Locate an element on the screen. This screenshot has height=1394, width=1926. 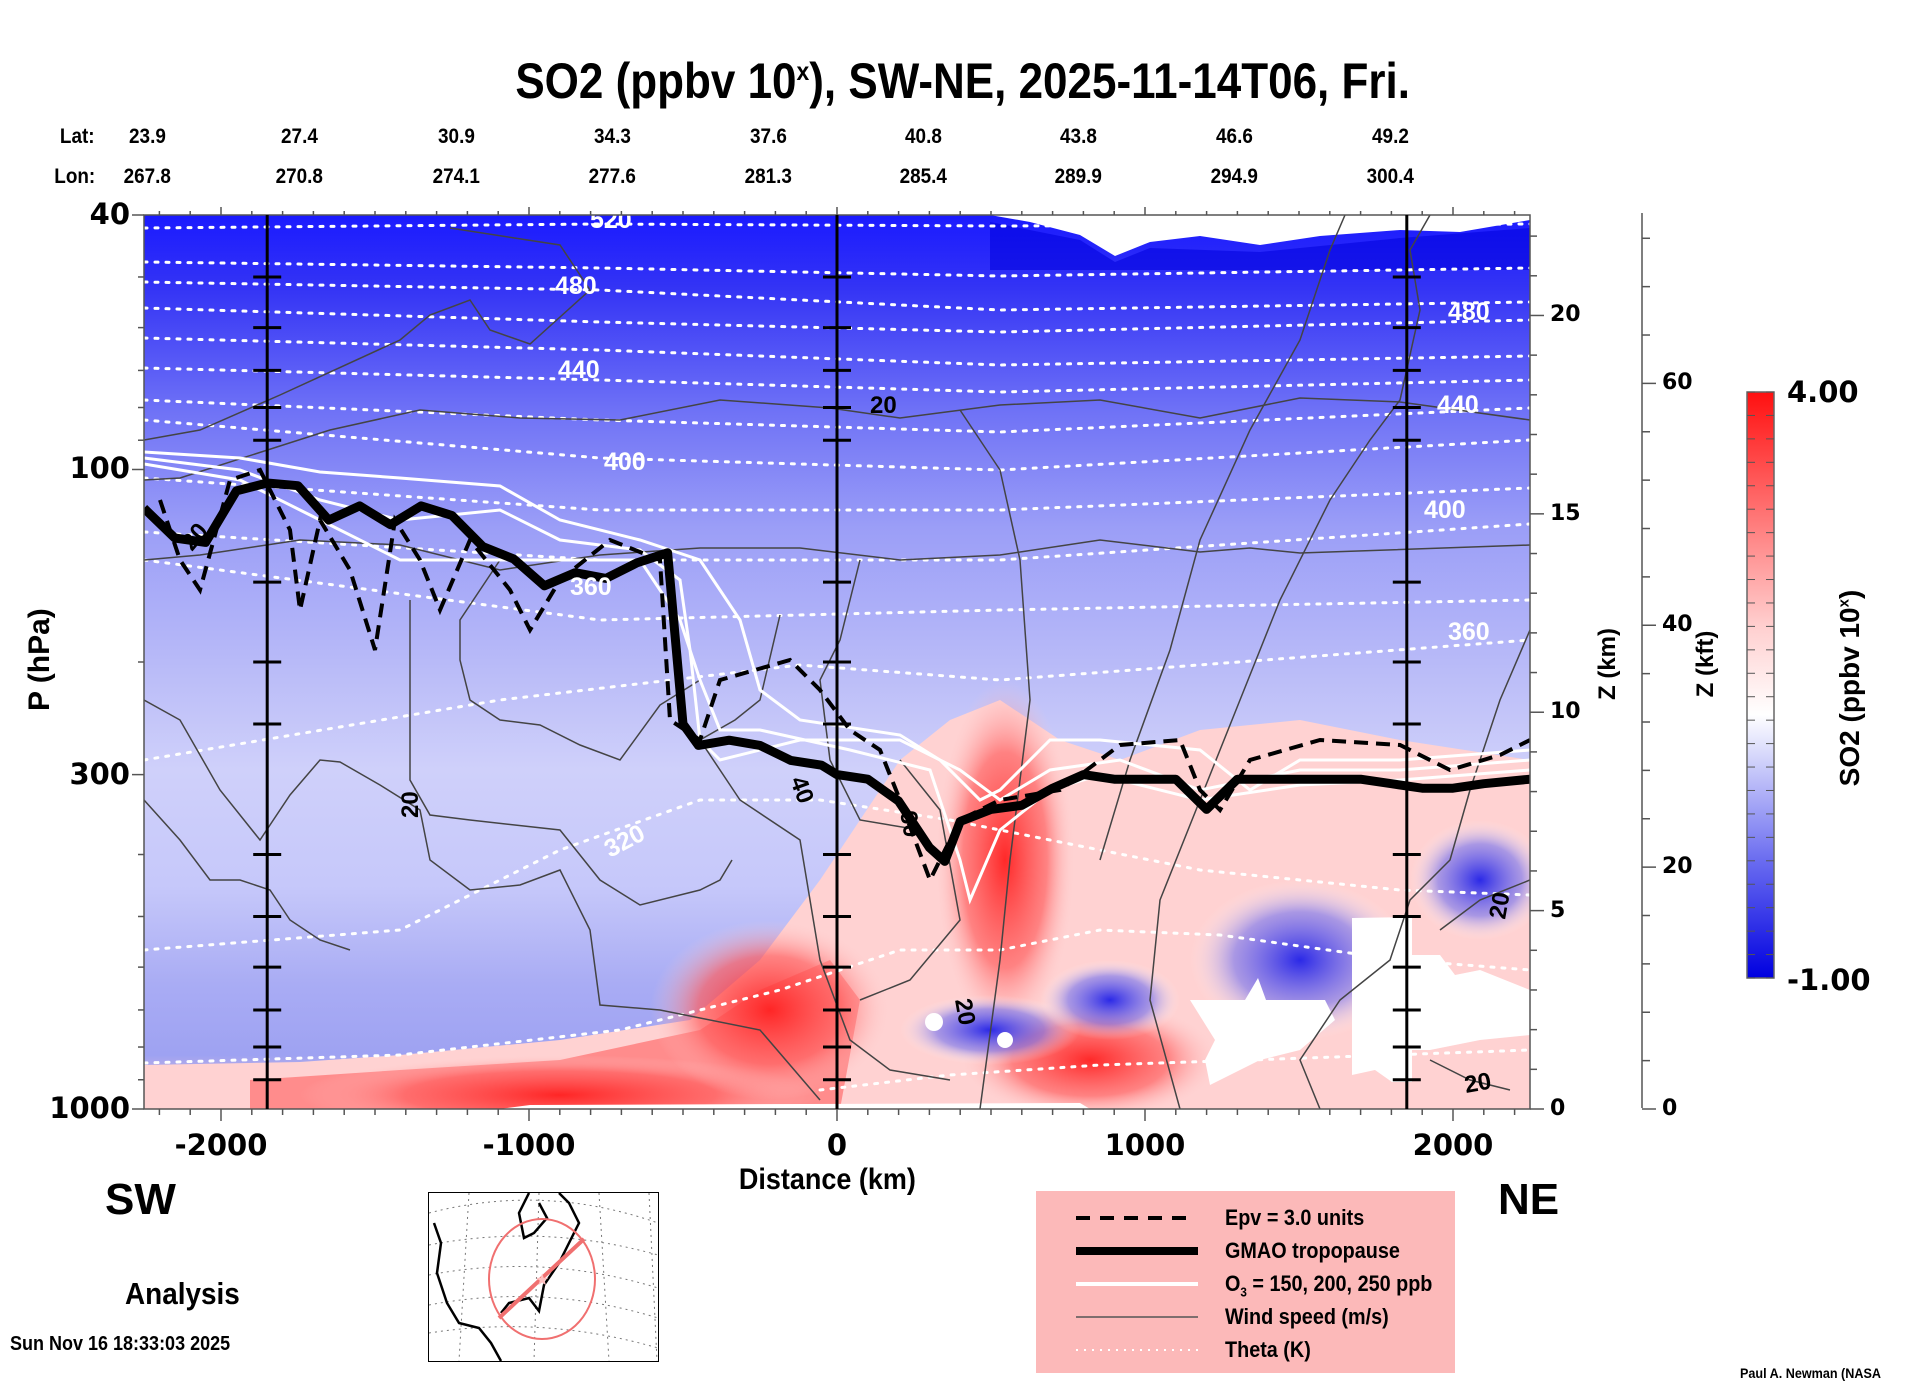
lon-value: 294.9 is located at coordinates (1234, 176).